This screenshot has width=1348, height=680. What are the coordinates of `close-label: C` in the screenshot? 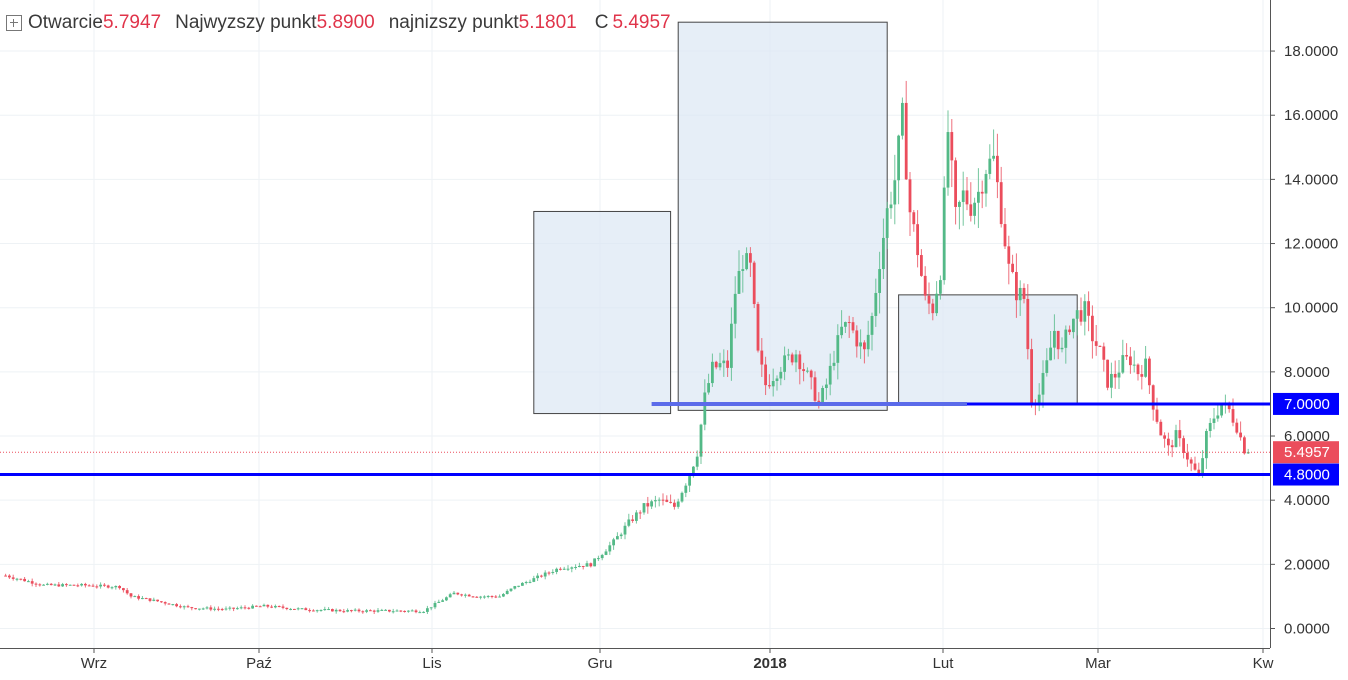 It's located at (601, 22).